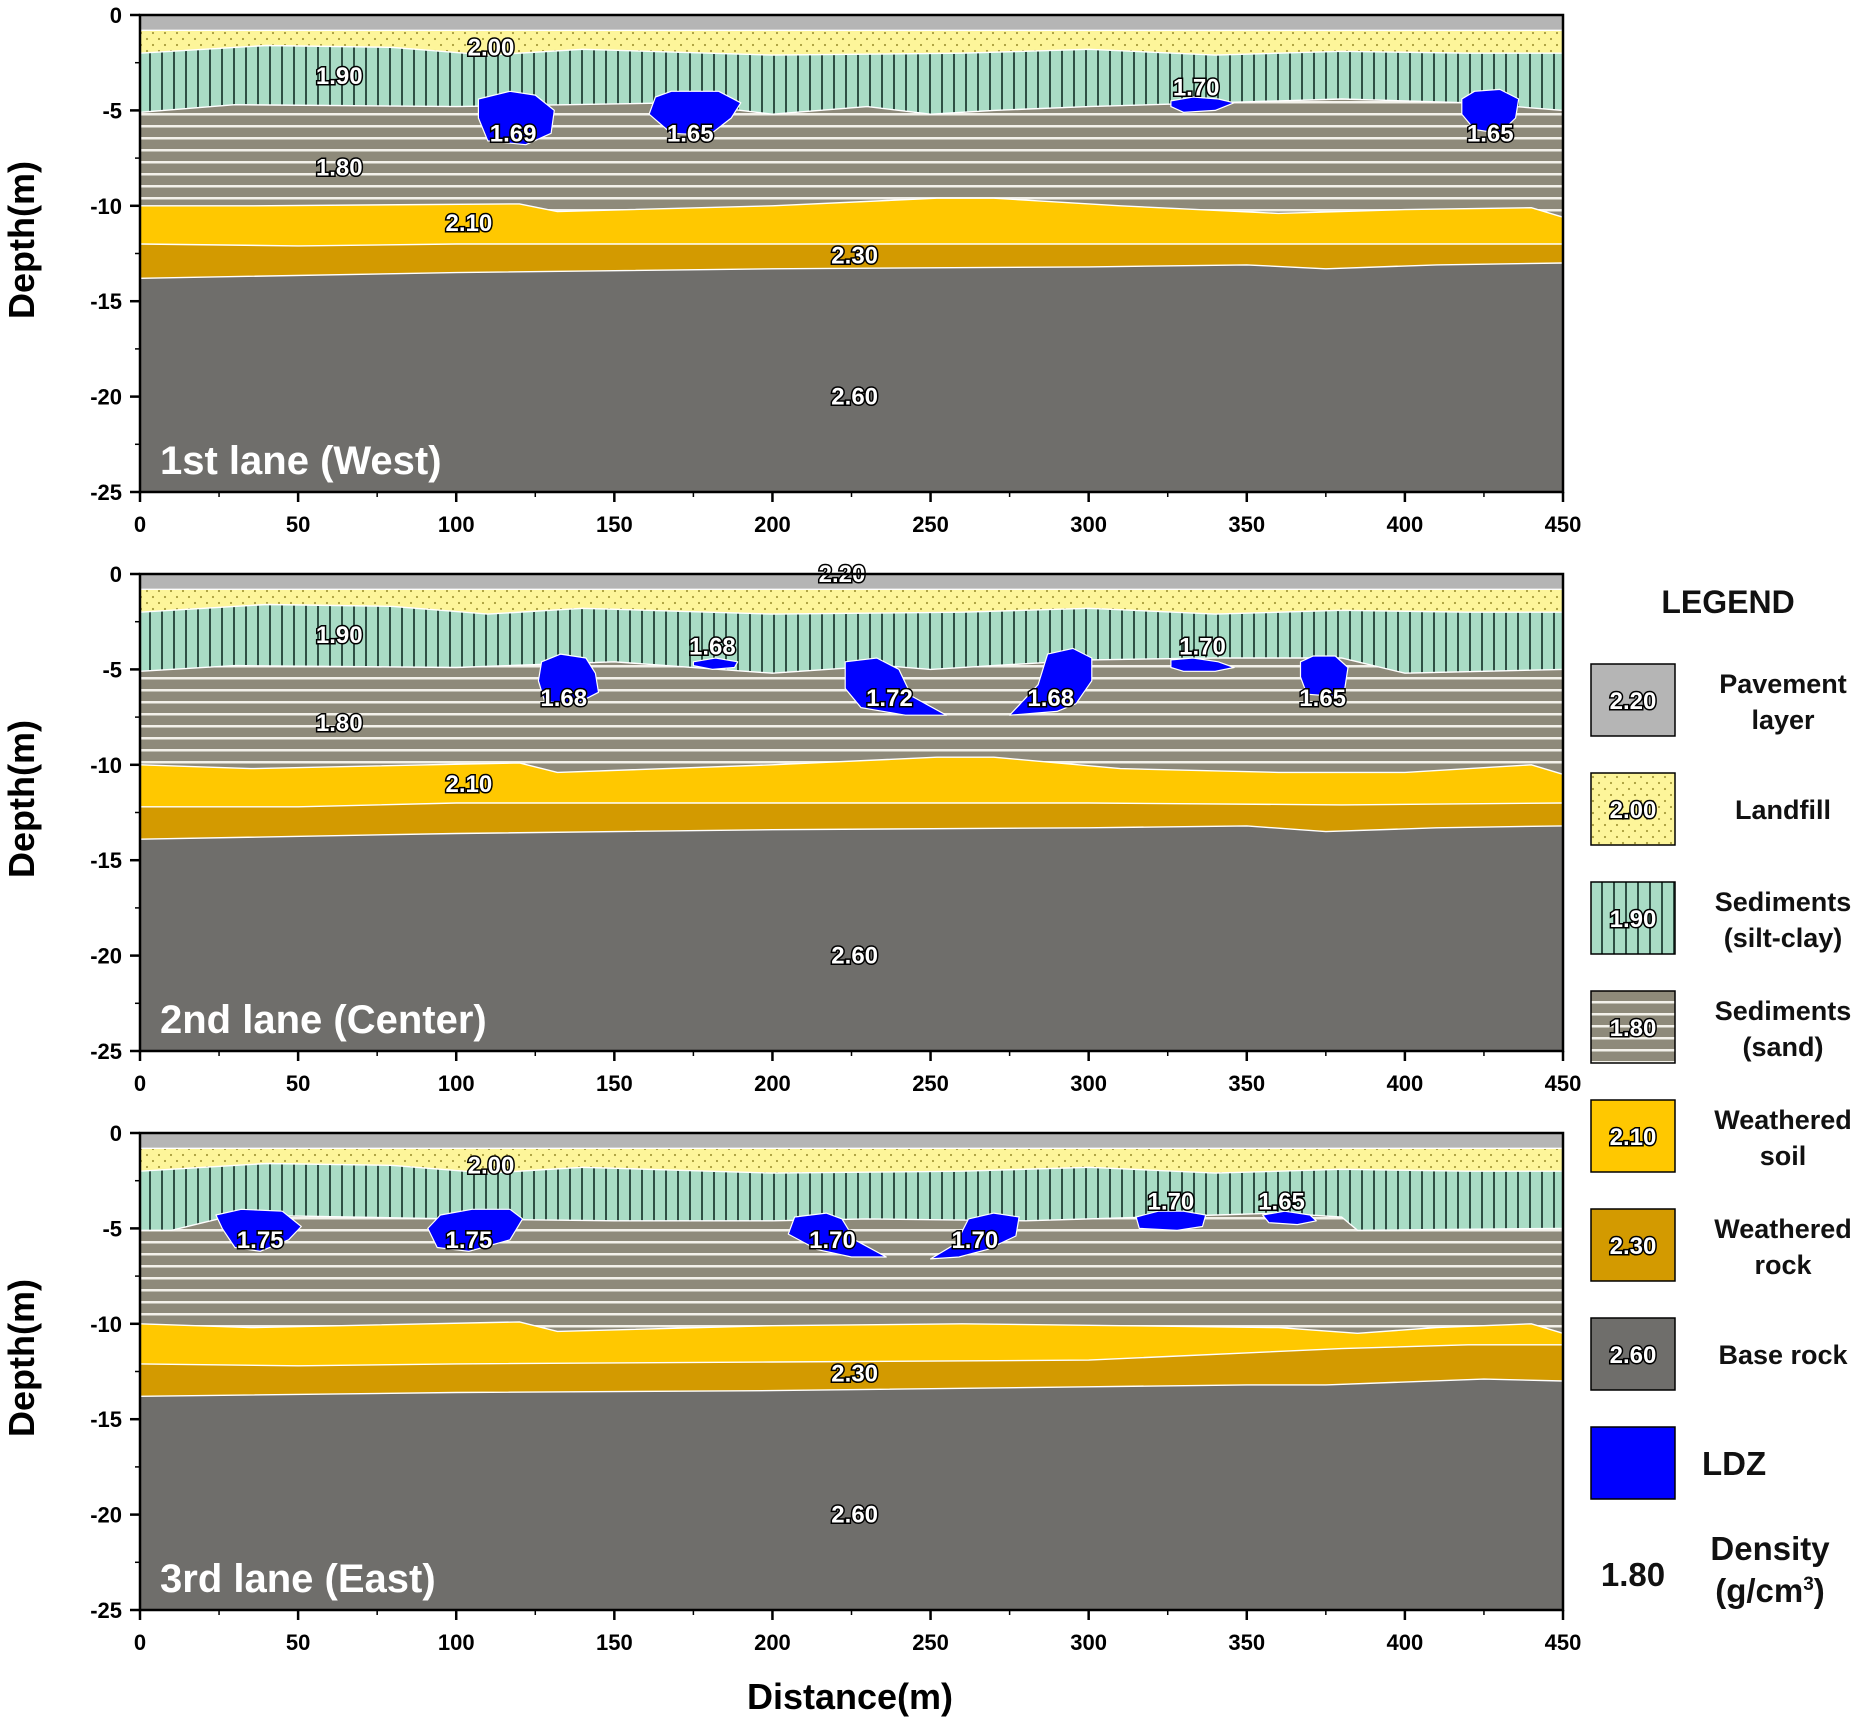 This screenshot has height=1722, width=1866. Describe the element at coordinates (1633, 1574) in the screenshot. I see `legend-density-example: 1.80` at that location.